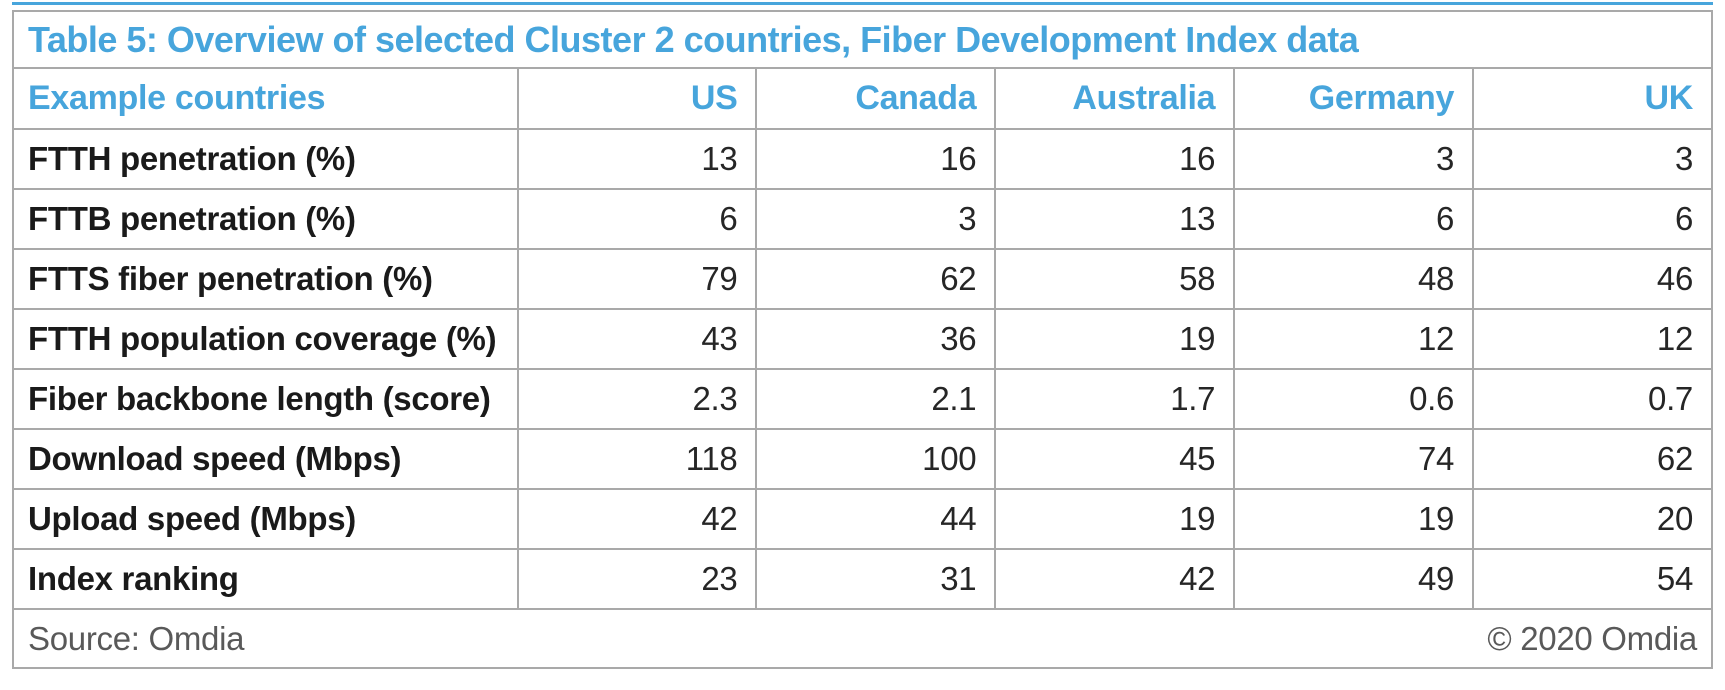  Describe the element at coordinates (1354, 459) in the screenshot. I see `value-cell: 74` at that location.